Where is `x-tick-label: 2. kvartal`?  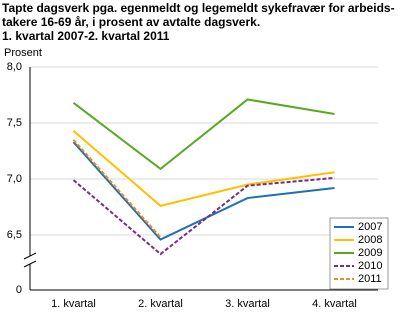 x-tick-label: 2. kvartal is located at coordinates (160, 304).